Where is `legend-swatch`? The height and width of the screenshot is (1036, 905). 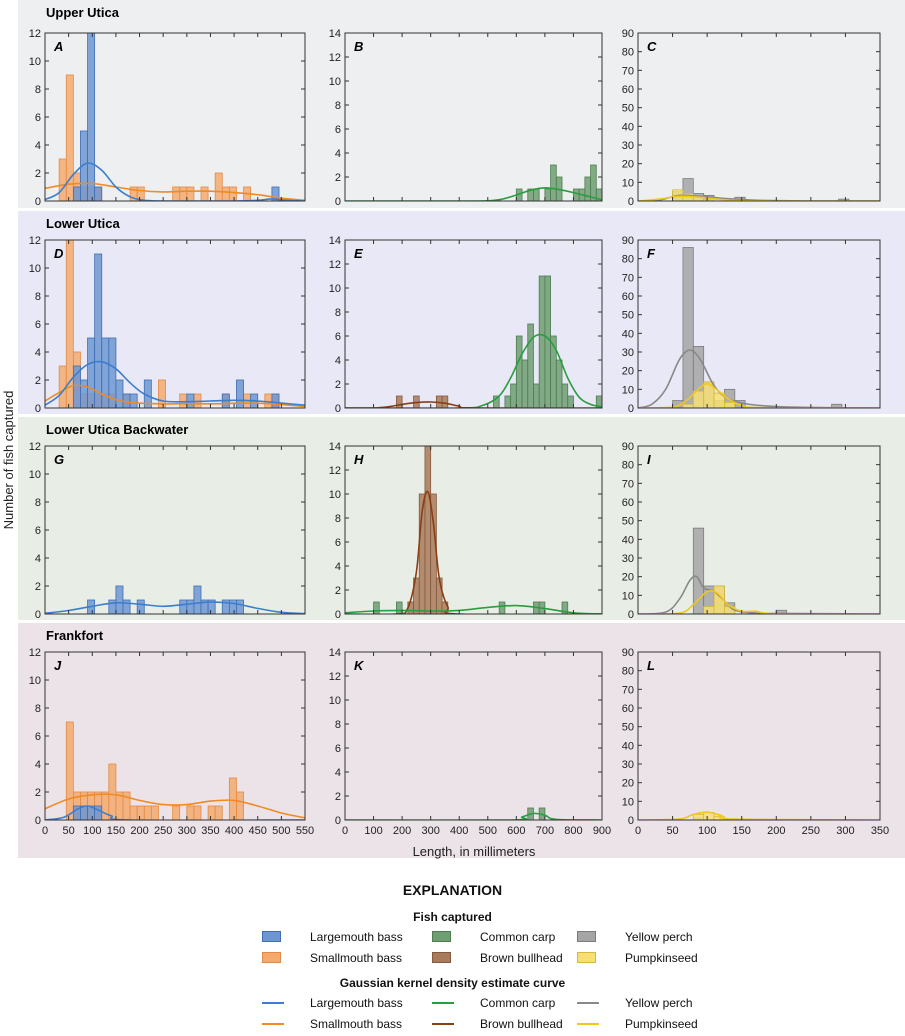 legend-swatch is located at coordinates (271, 936).